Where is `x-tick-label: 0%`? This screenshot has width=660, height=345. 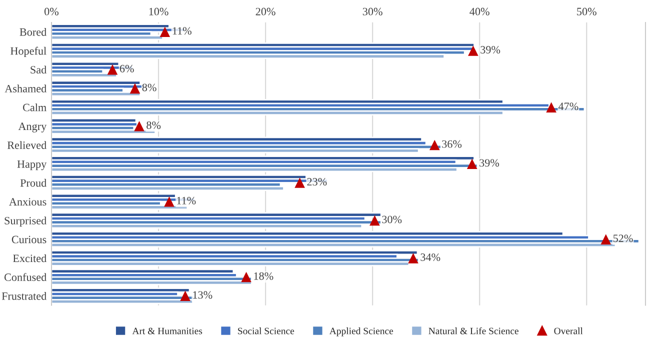 x-tick-label: 0% is located at coordinates (51, 12).